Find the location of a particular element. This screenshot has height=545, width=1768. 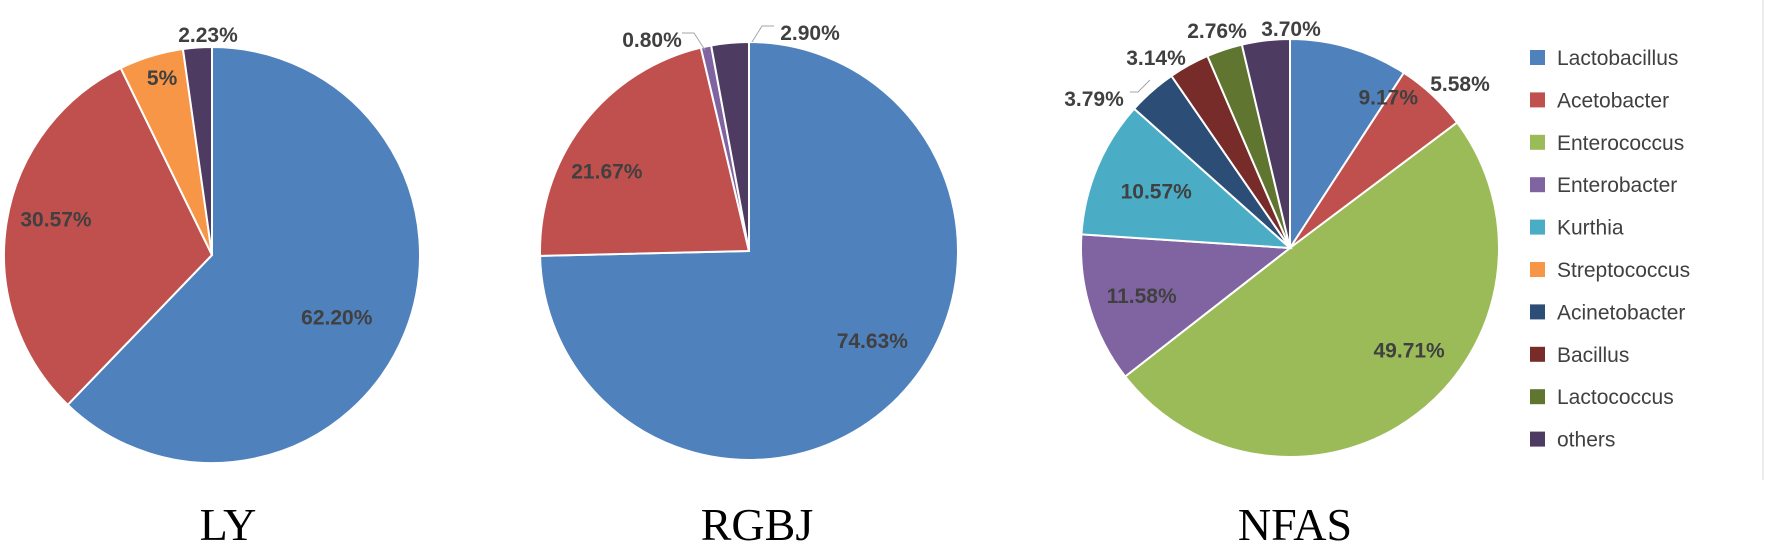

slice-label-acinetobacter: 3.79% is located at coordinates (1094, 99).